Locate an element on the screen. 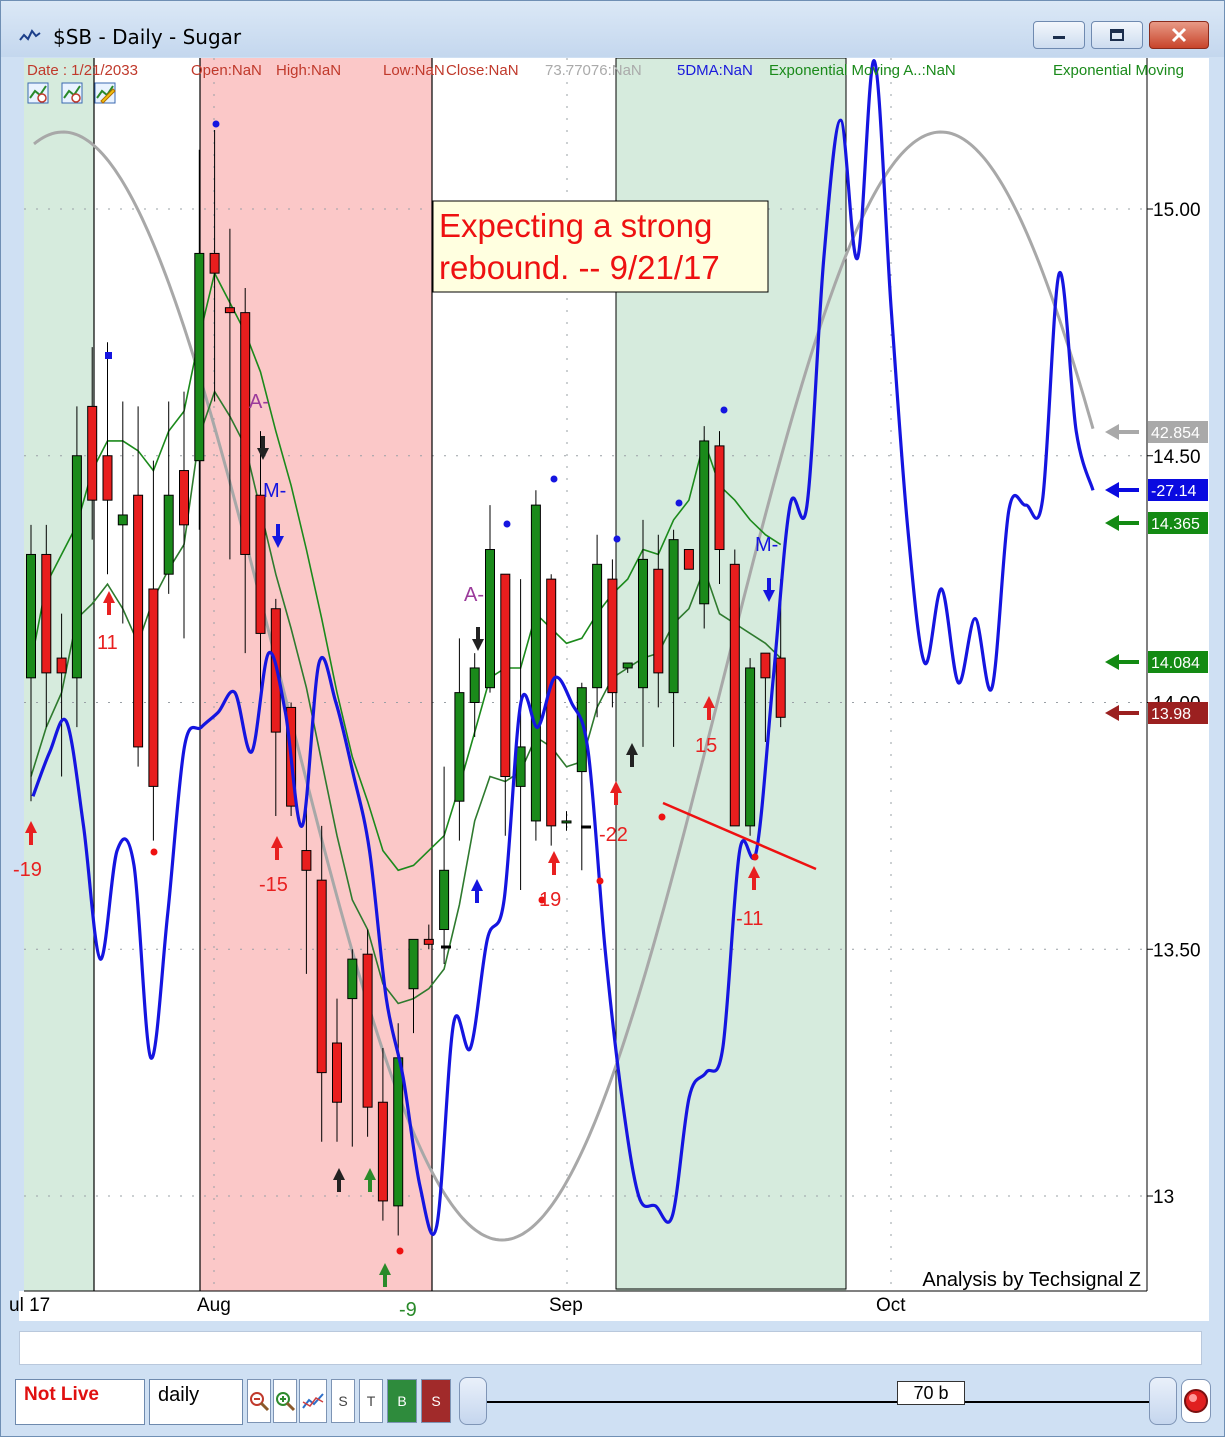 This screenshot has height=1437, width=1225. scroll-right-thumb is located at coordinates (1163, 1401).